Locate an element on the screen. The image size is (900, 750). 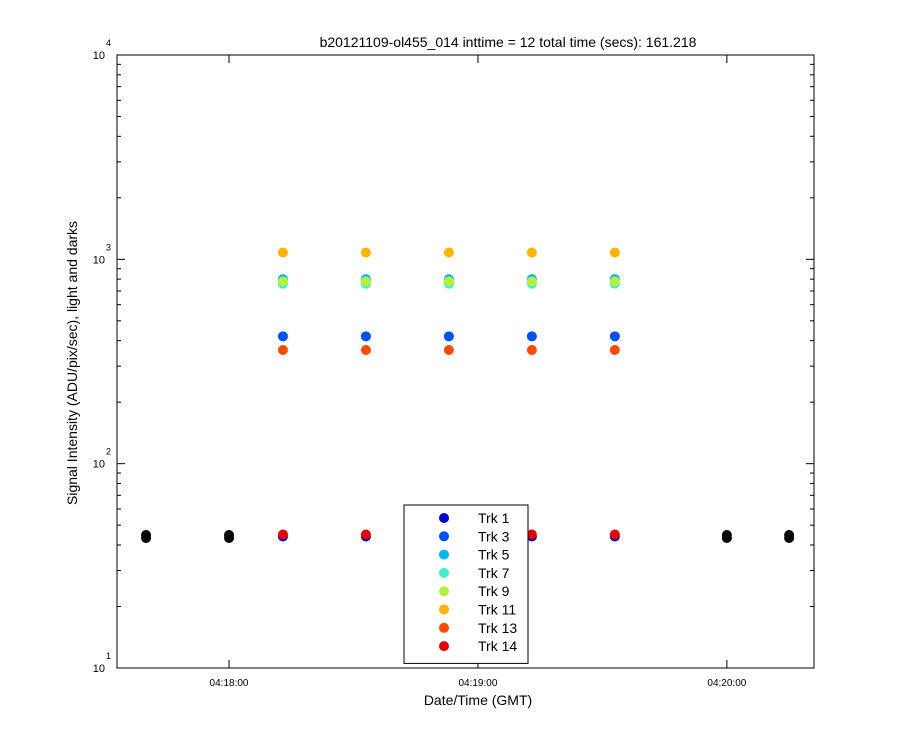
legend-label: Trk 14 is located at coordinates (497, 646).